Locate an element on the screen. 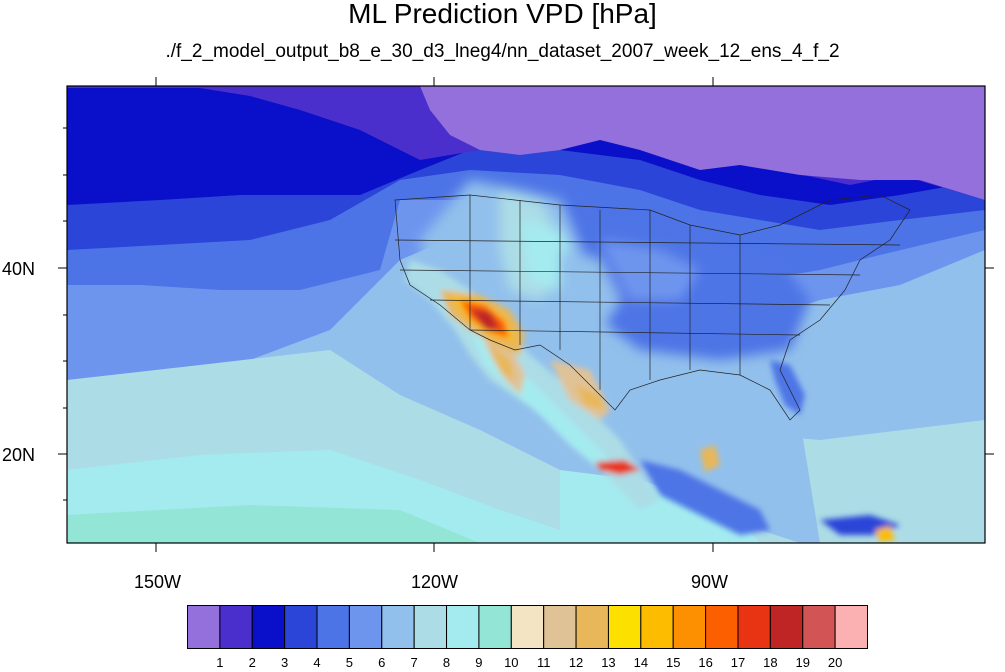  lon-label-150w: 150W is located at coordinates (158, 582).